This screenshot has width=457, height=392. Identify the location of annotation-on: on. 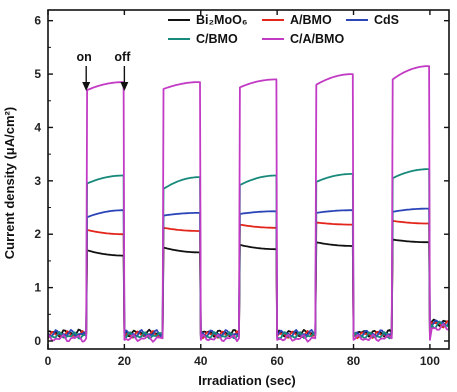
(84, 57).